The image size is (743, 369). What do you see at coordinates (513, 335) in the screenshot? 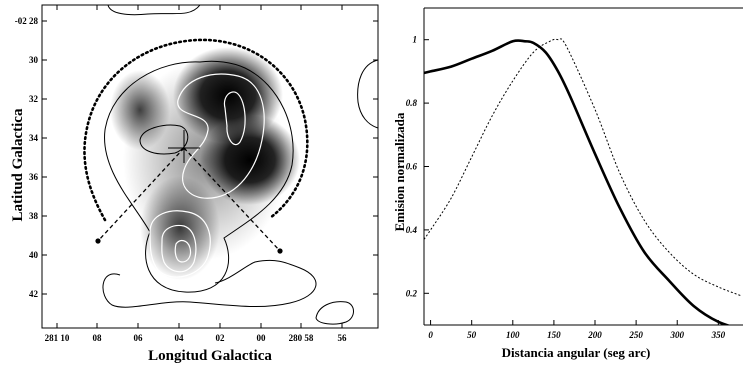
I see `profile-x-tick-label: 100` at bounding box center [513, 335].